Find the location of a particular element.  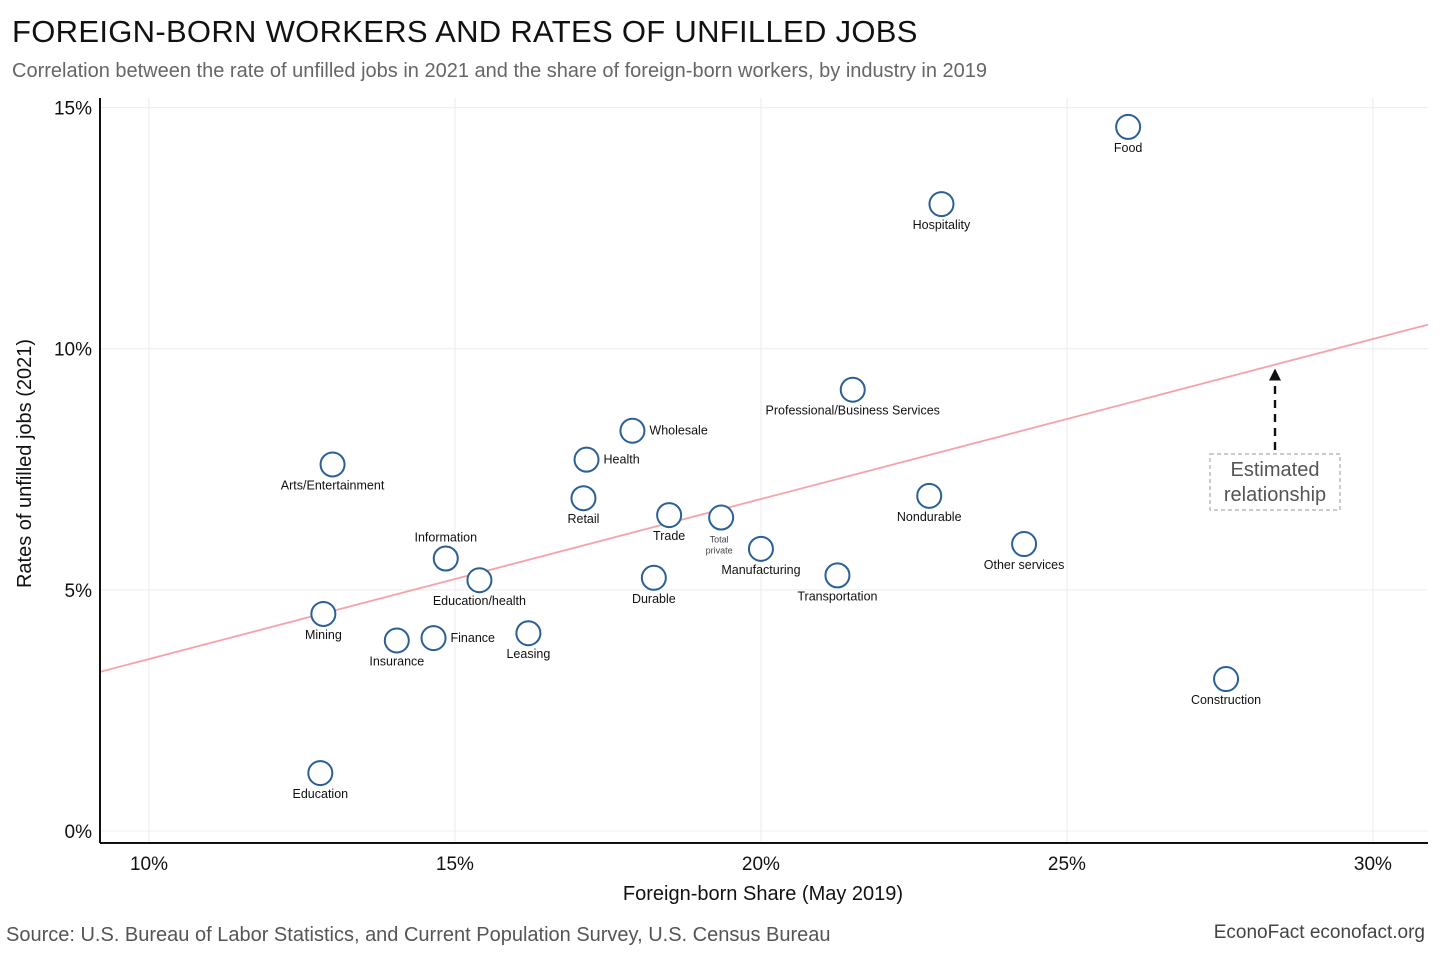

point-label: Nondurable is located at coordinates (929, 517).